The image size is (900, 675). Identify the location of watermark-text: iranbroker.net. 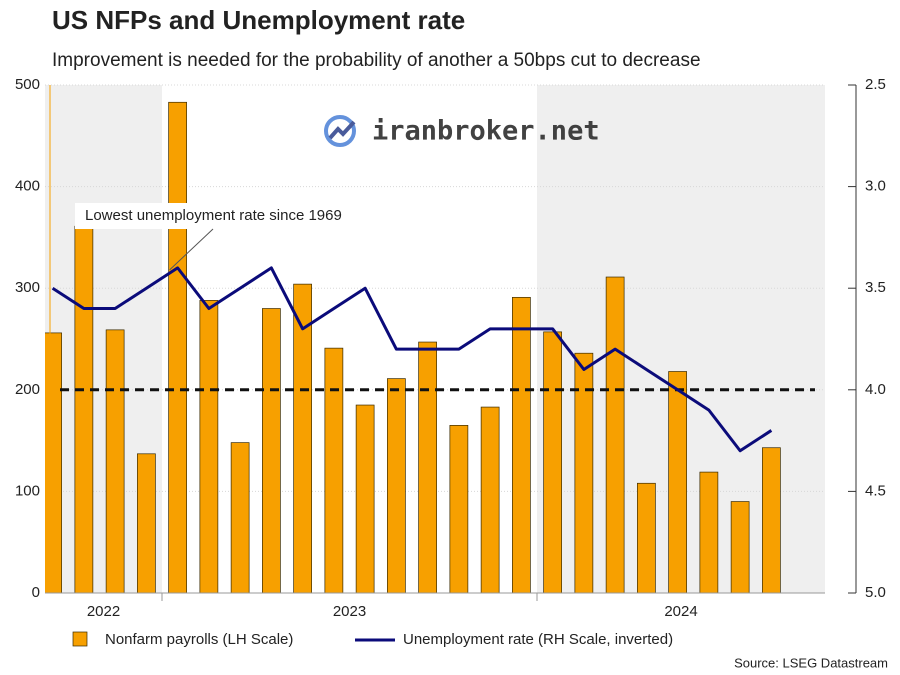
(486, 131).